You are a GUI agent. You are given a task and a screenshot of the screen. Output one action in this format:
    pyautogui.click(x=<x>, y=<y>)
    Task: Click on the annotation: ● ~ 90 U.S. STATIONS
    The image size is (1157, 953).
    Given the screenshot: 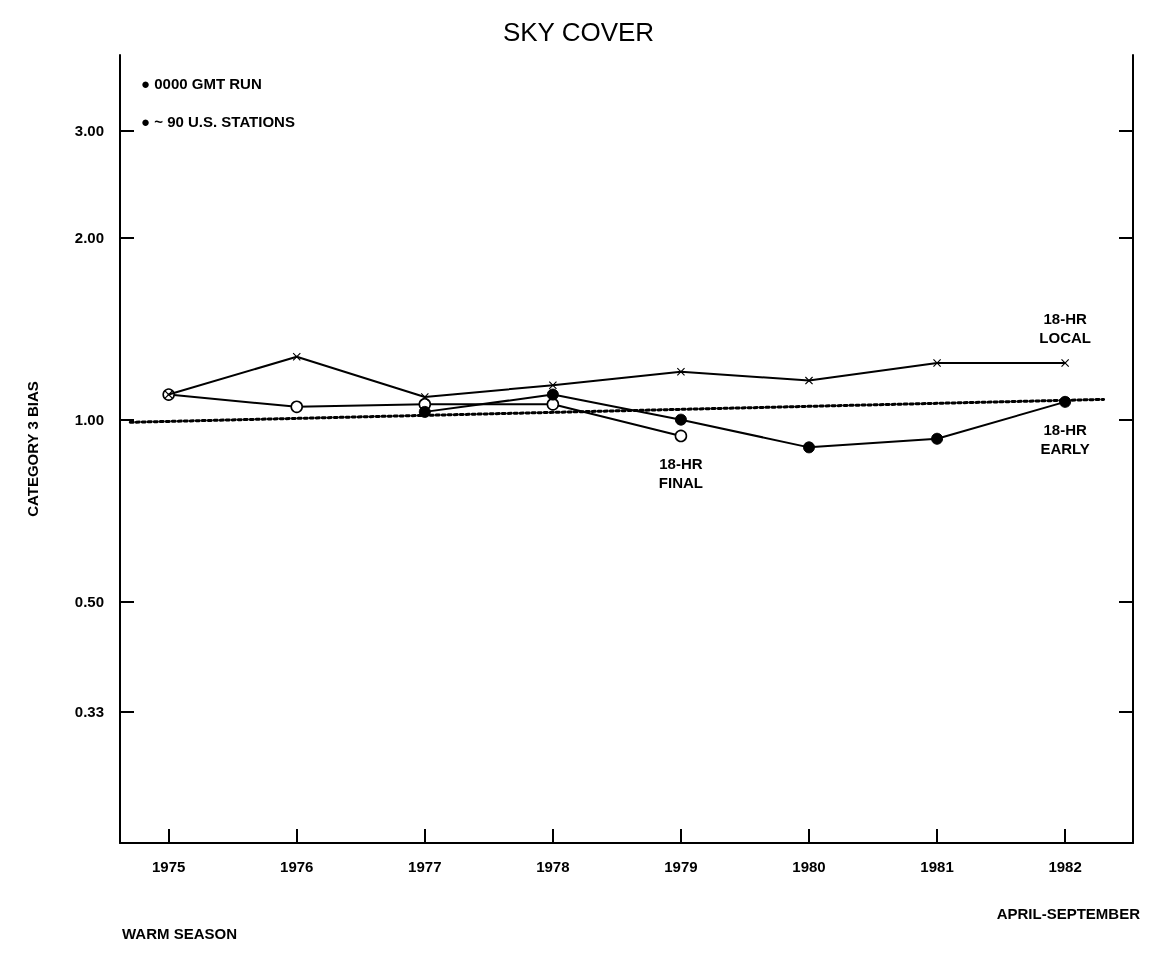 What is the action you would take?
    pyautogui.click(x=218, y=121)
    